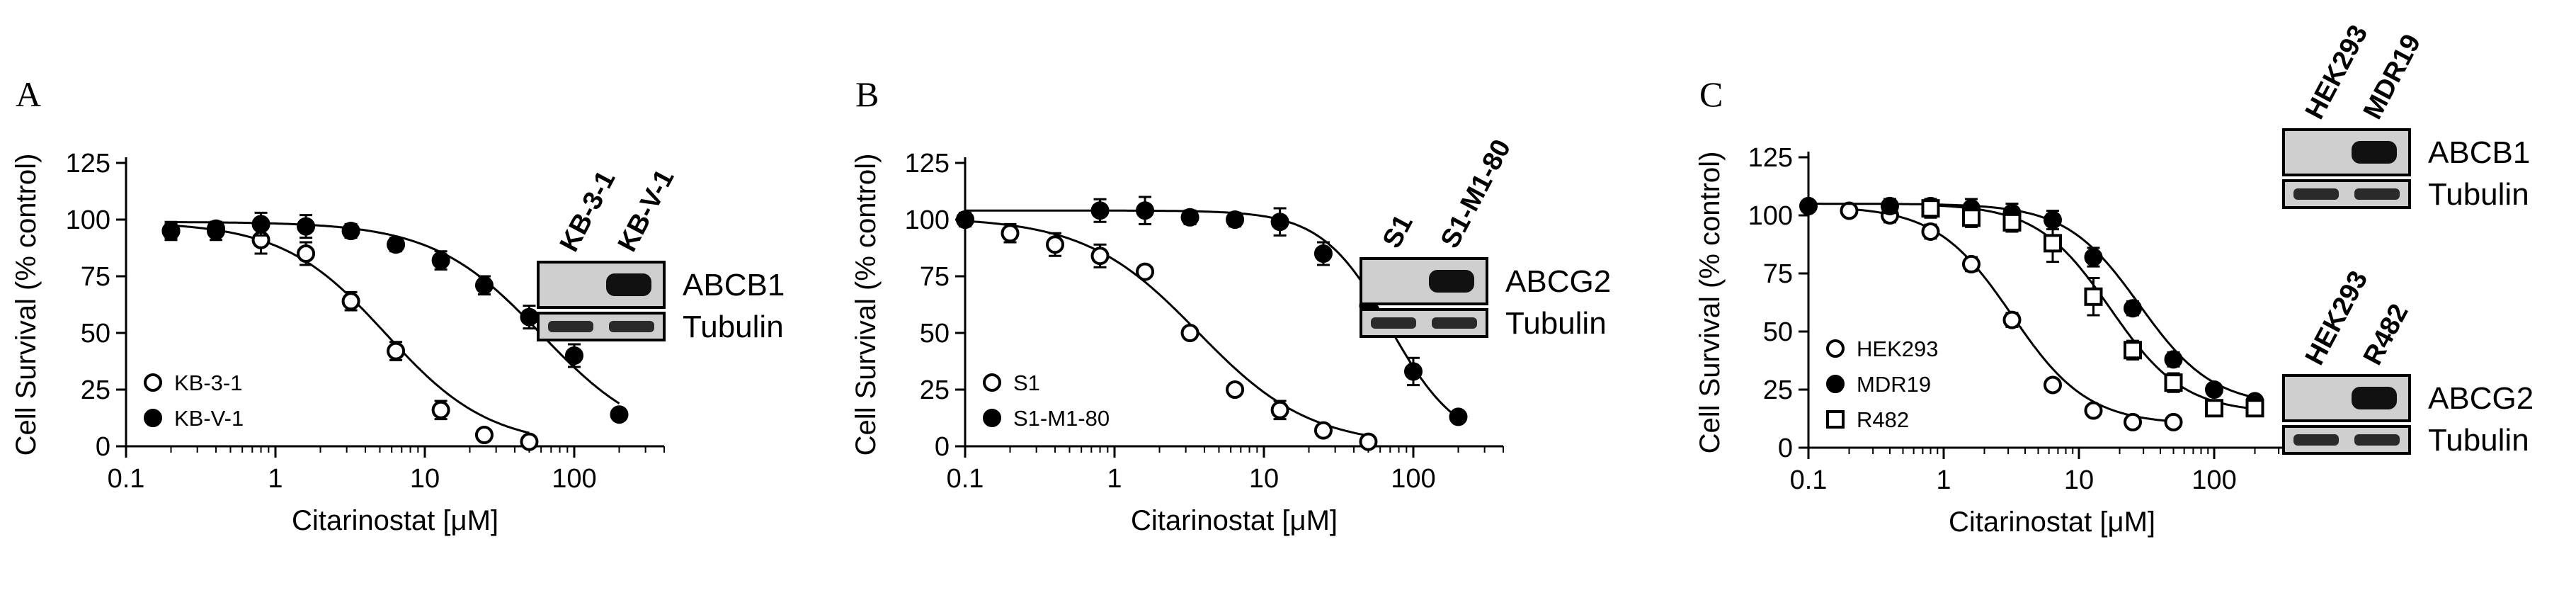 The height and width of the screenshot is (600, 2576). Describe the element at coordinates (734, 285) in the screenshot. I see `blot-row-label: ABCB1` at that location.